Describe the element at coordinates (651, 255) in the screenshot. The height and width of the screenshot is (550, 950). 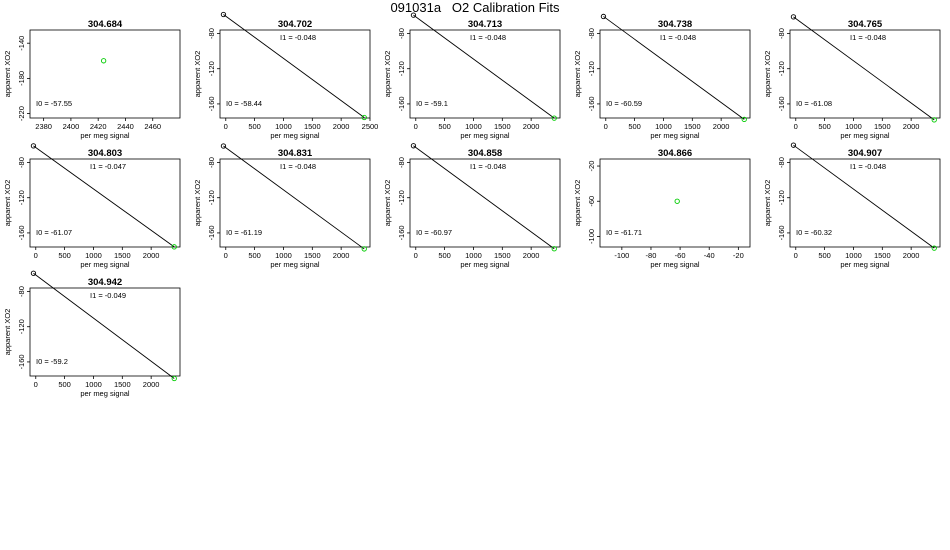
I see `x-tick-label: -80` at that location.